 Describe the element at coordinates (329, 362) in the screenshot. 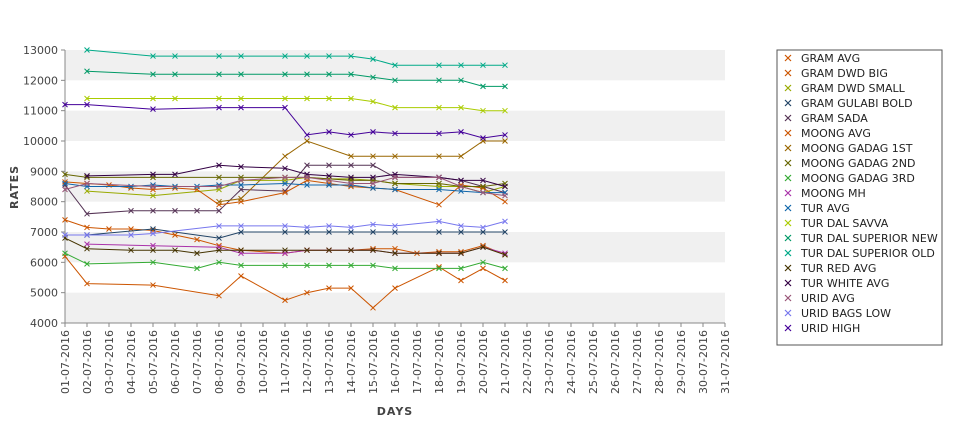

I see `x-tick-label: 13-07-2016` at that location.